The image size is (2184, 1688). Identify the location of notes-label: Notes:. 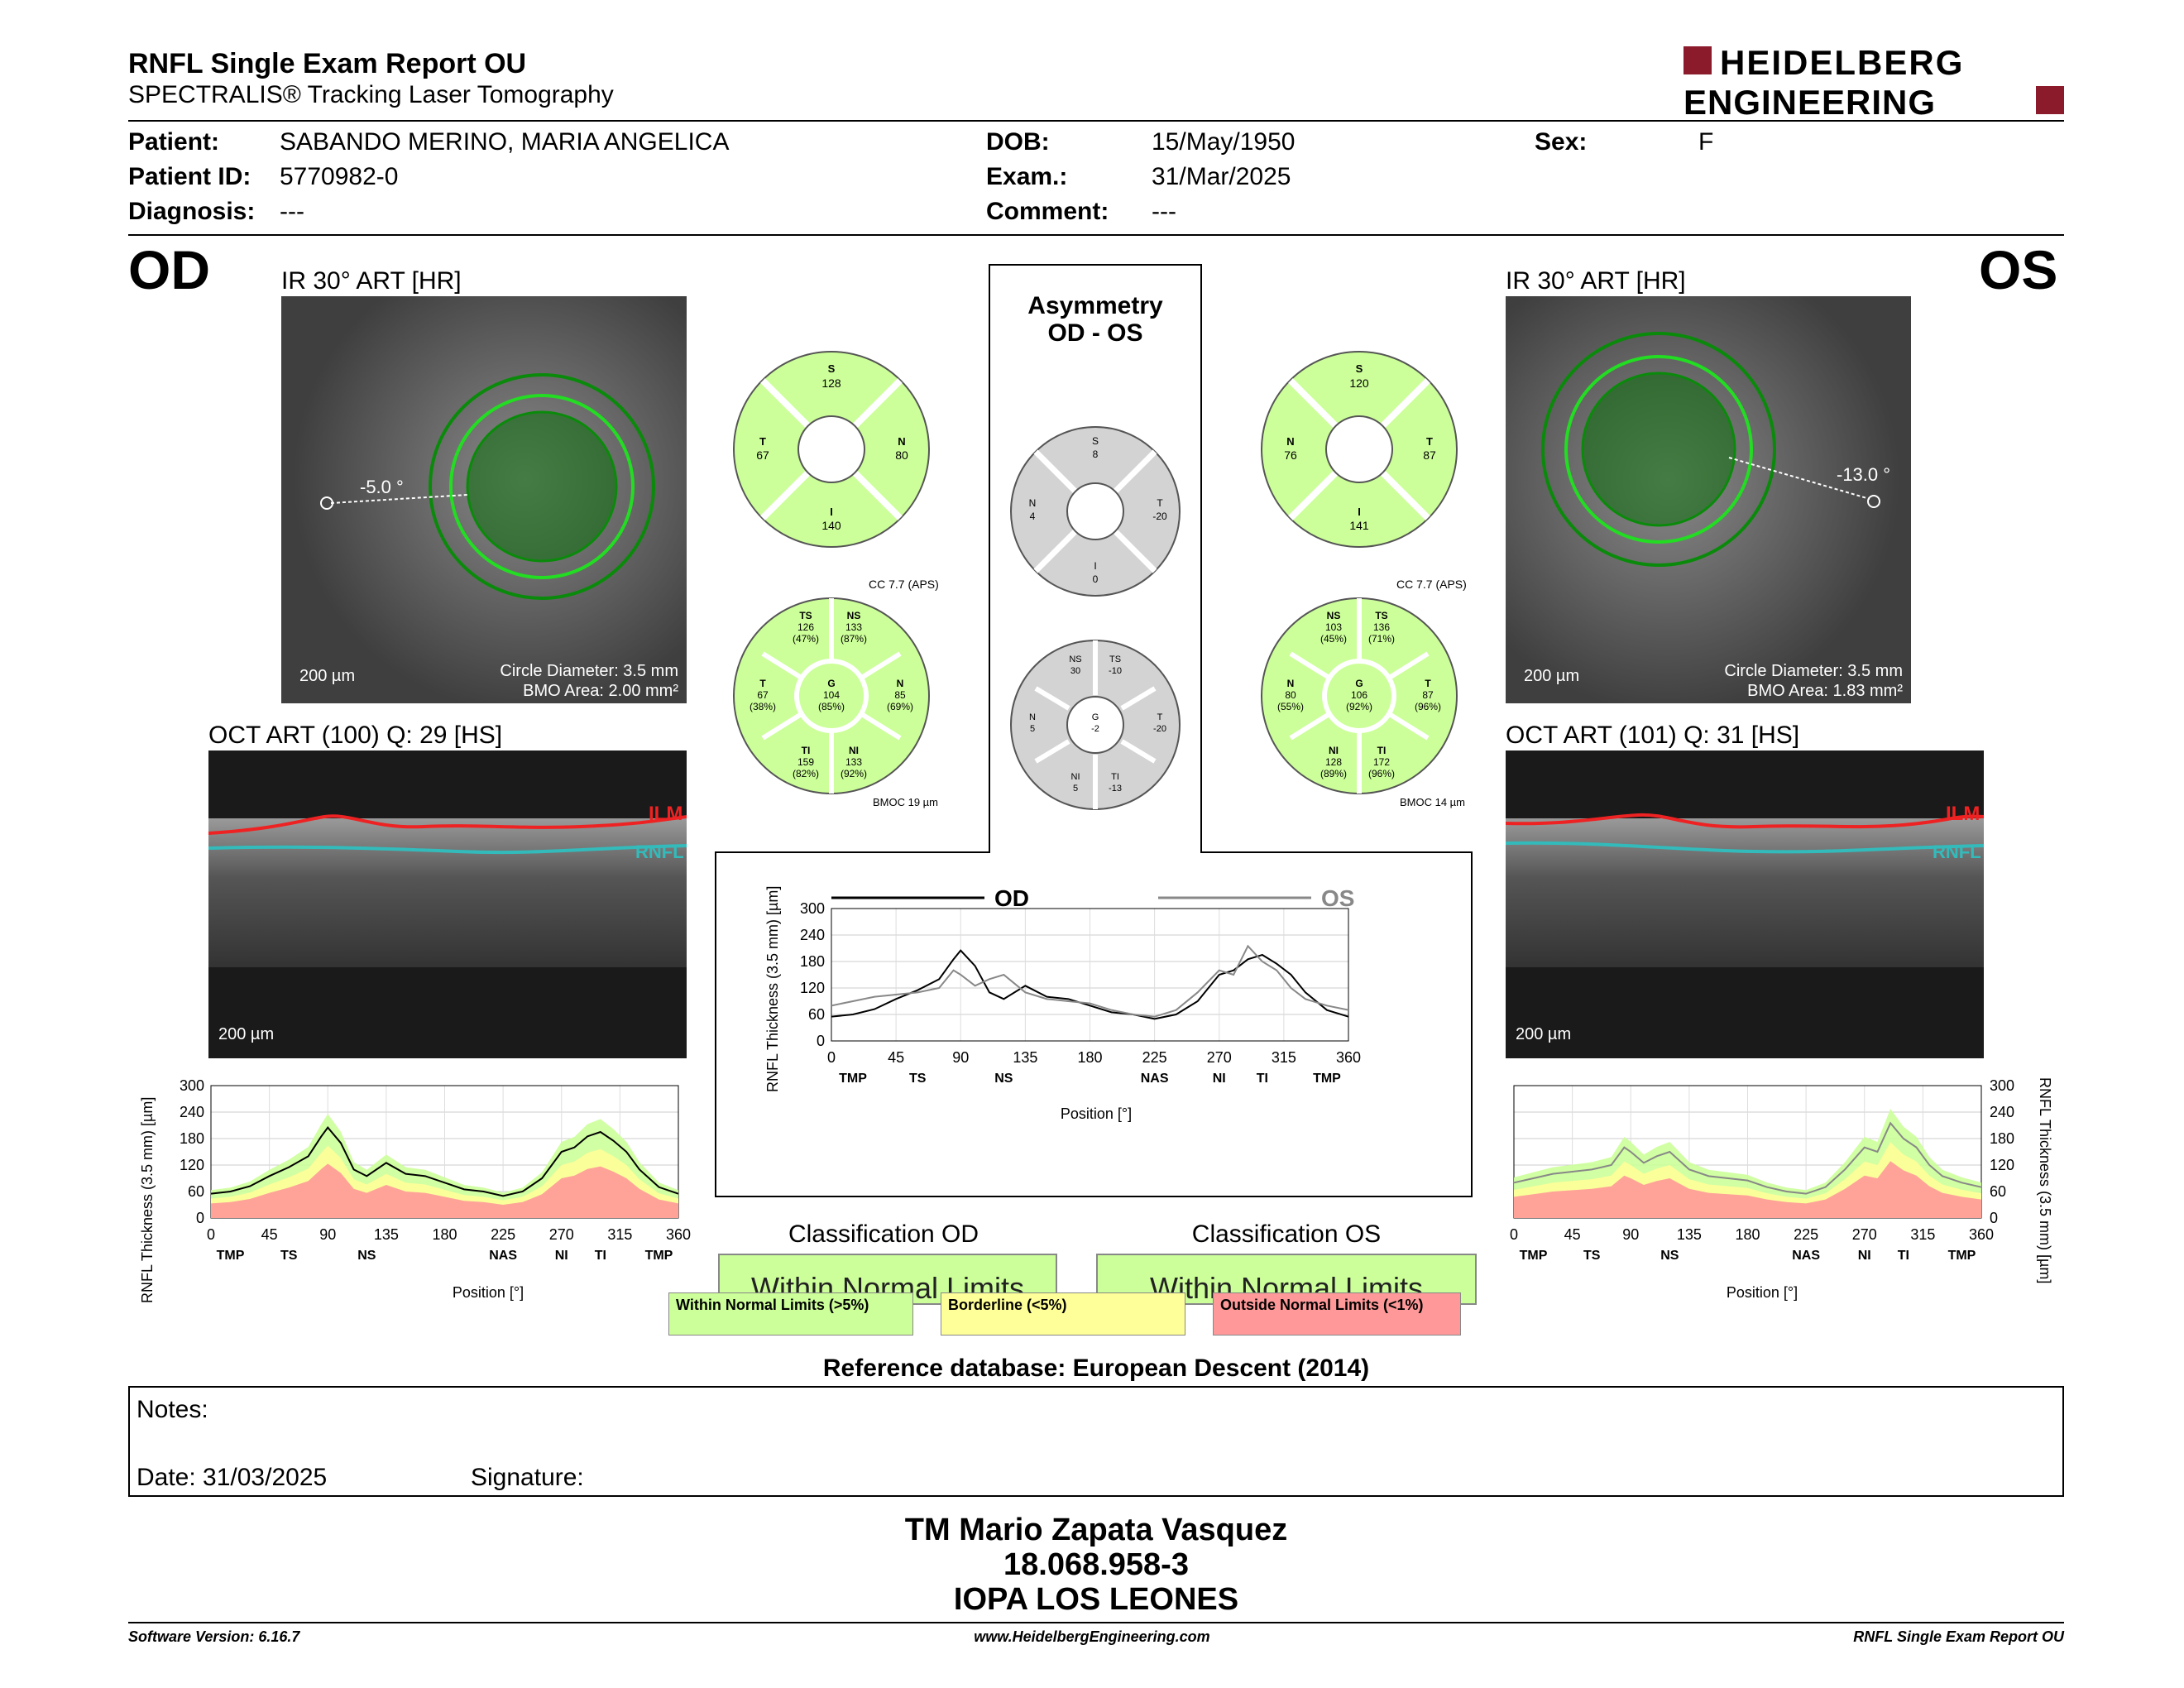
(172, 1409).